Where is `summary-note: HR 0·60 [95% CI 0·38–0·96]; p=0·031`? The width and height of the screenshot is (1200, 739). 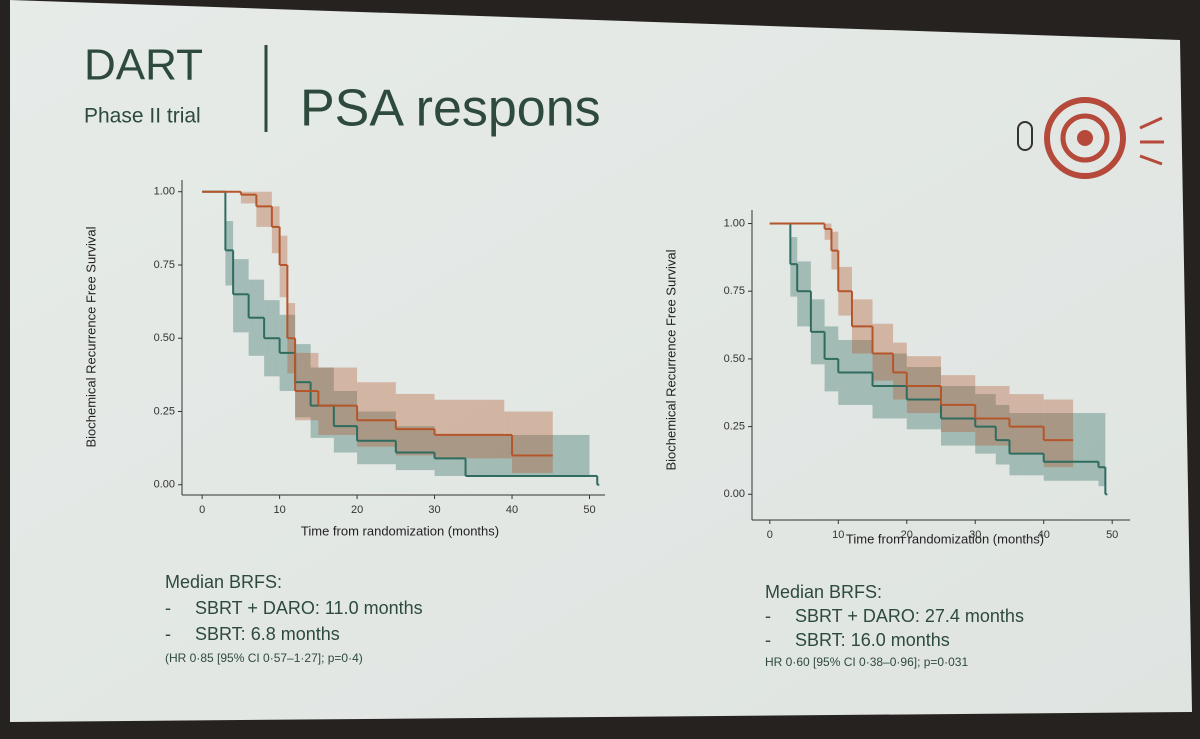 summary-note: HR 0·60 [95% CI 0·38–0·96]; p=0·031 is located at coordinates (866, 662).